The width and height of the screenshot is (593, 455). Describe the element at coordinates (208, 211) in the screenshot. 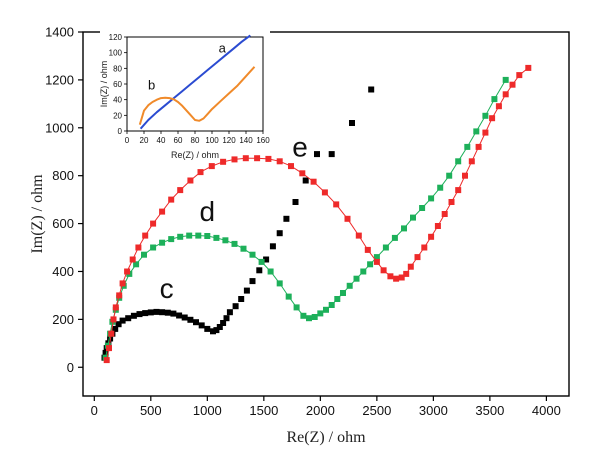

I see `curve-label-d: d` at that location.